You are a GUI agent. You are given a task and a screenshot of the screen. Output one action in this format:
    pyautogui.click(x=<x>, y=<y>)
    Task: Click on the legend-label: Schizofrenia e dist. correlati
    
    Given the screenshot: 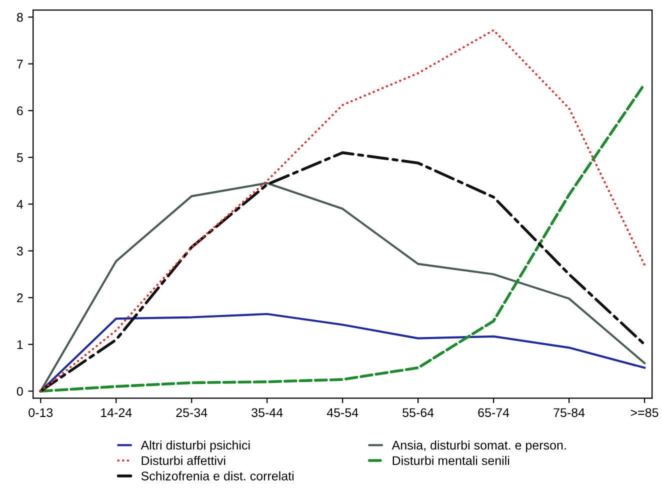 What is the action you would take?
    pyautogui.click(x=217, y=475)
    